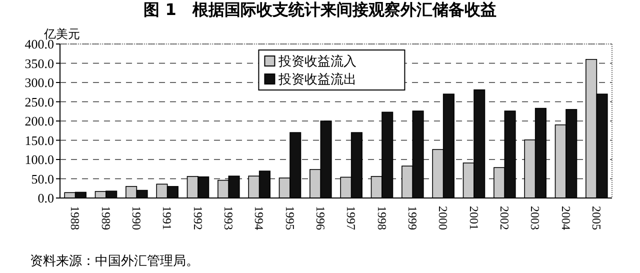 This screenshot has height=273, width=640. I want to click on x-tick-label: 1997, so click(351, 218).